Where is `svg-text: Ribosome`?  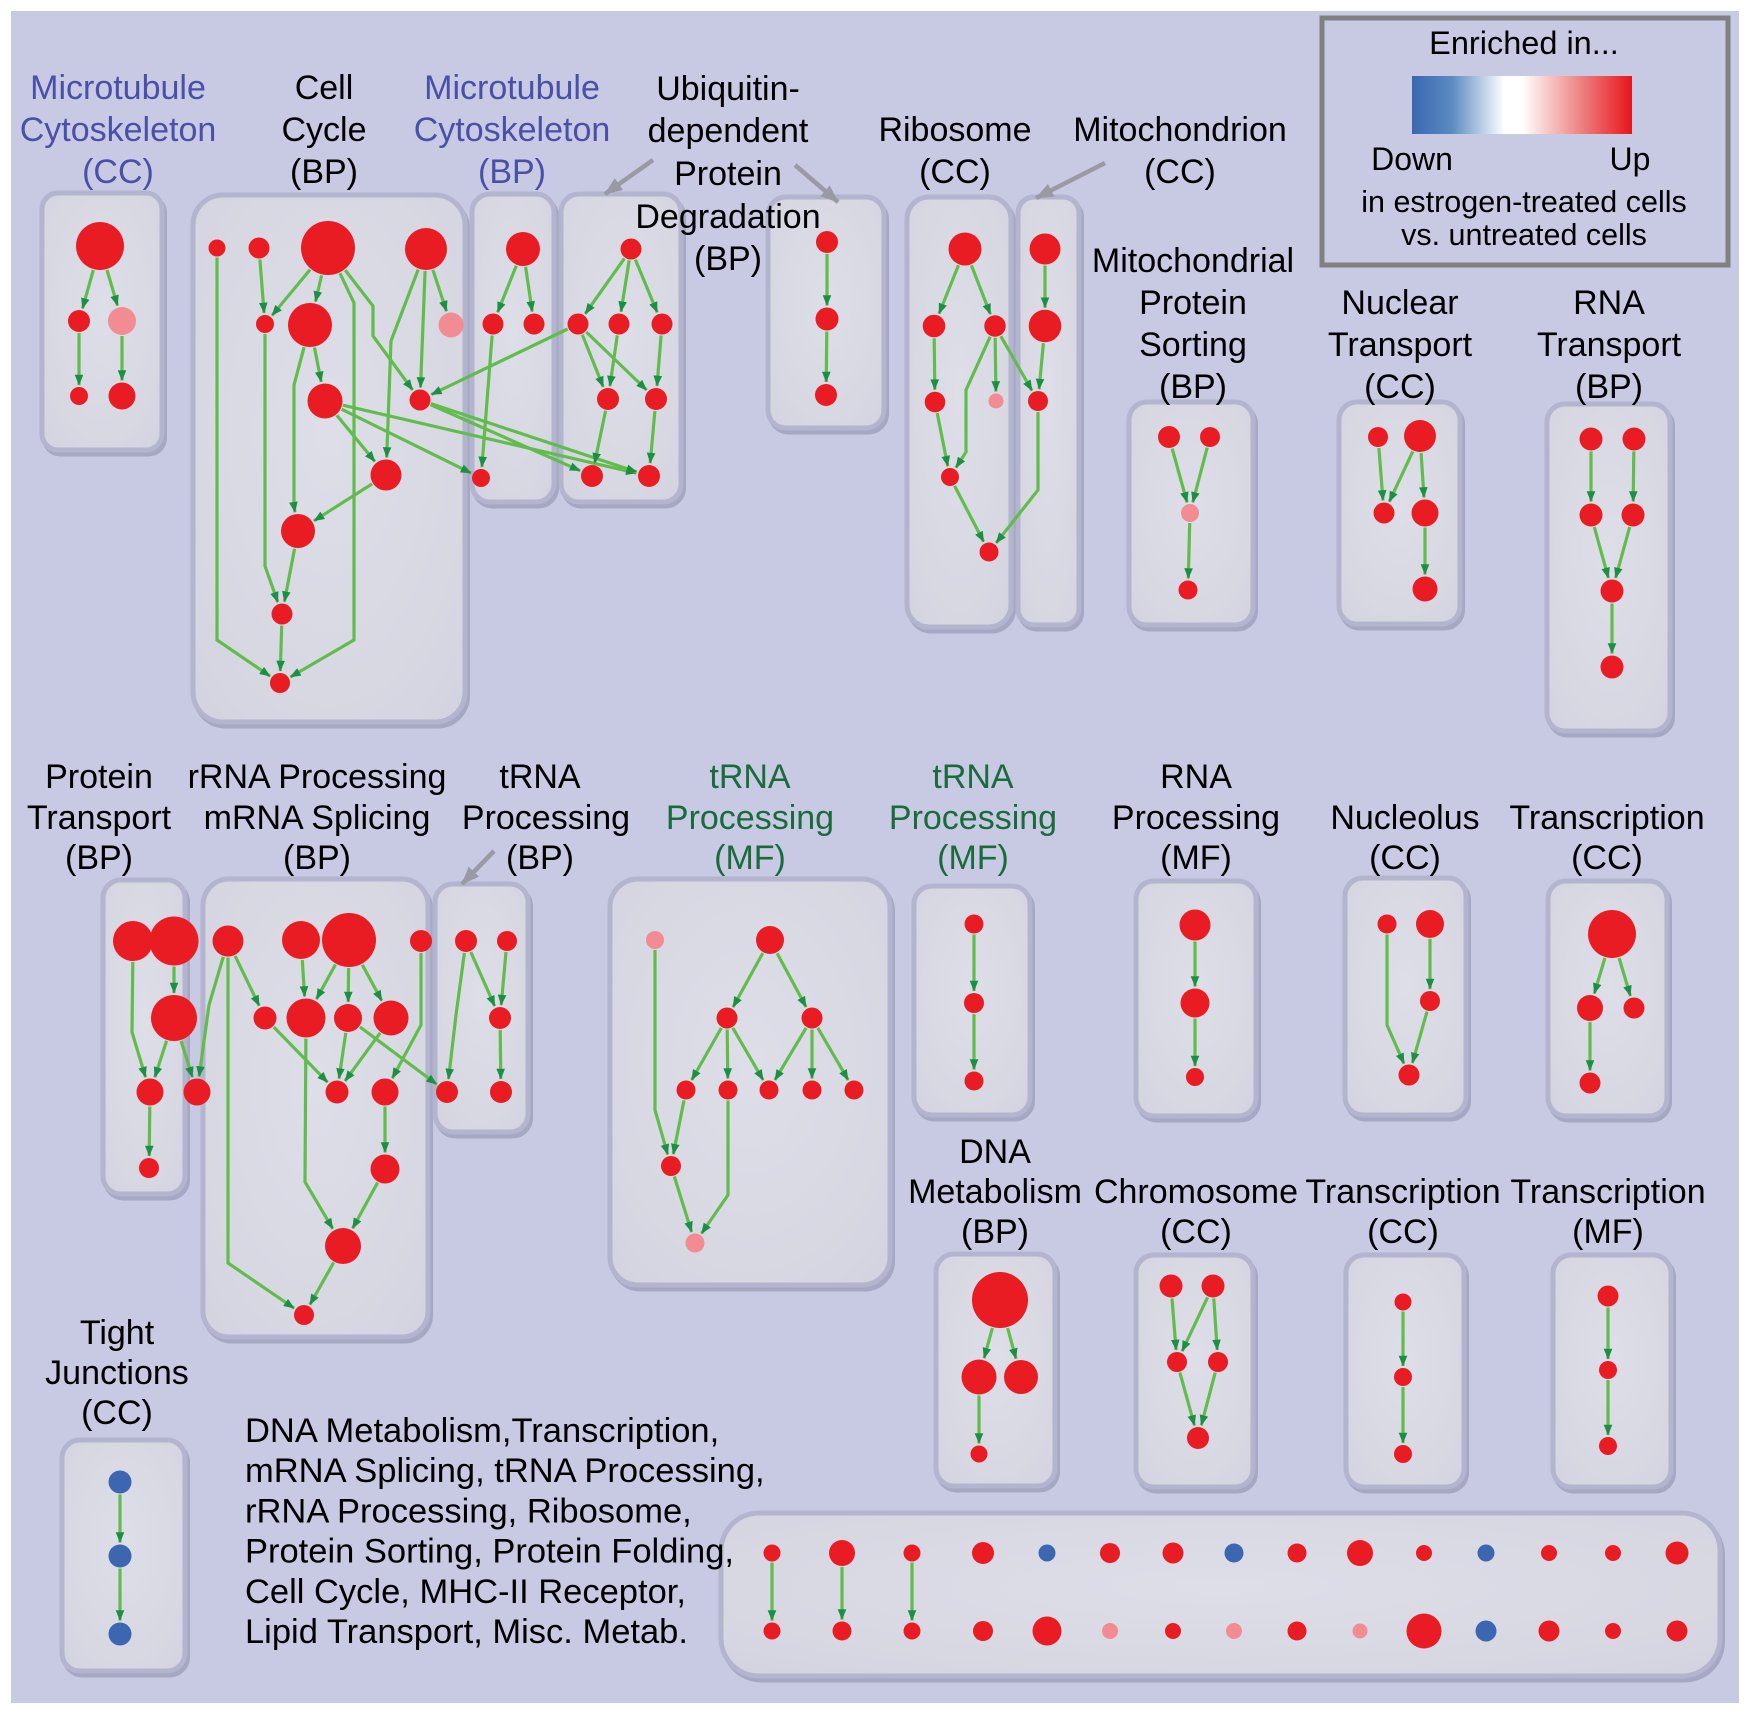
svg-text: Ribosome is located at coordinates (954, 130).